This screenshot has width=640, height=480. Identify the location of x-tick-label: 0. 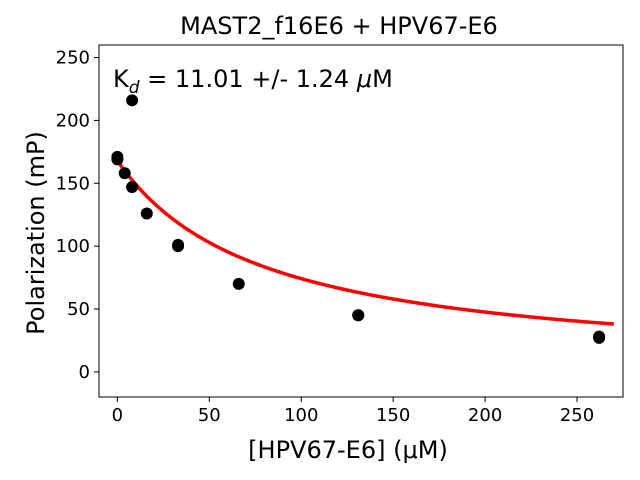
(117, 415).